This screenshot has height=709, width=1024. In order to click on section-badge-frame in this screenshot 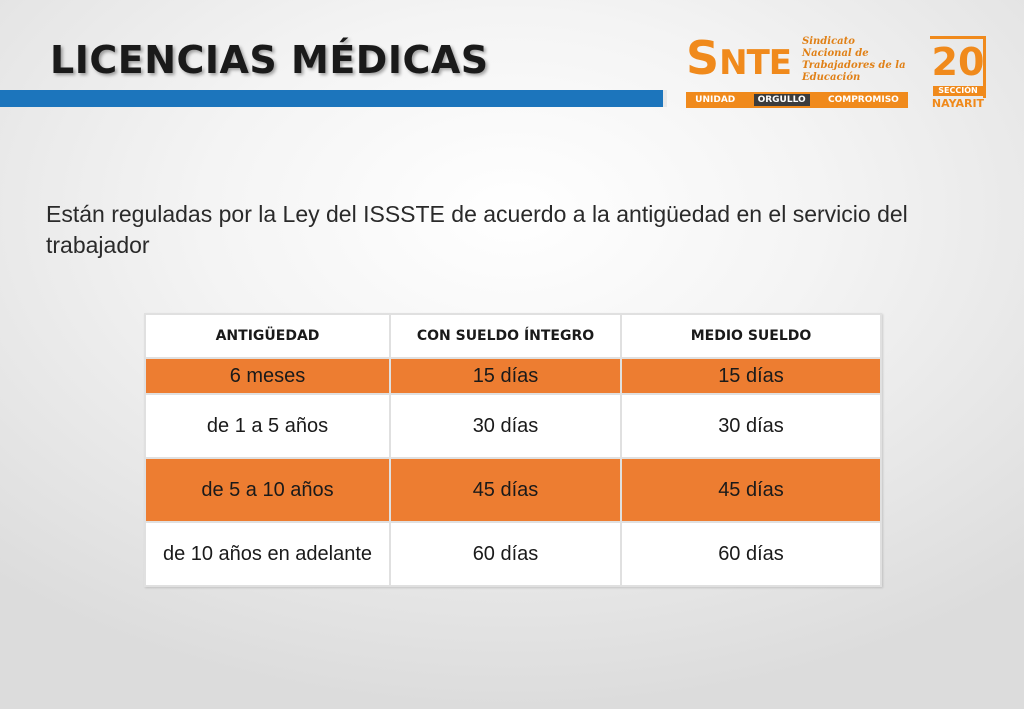, I will do `click(958, 67)`.